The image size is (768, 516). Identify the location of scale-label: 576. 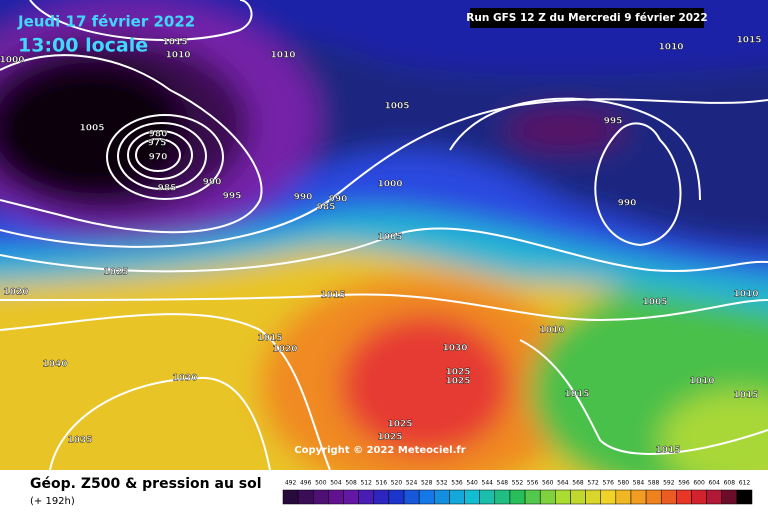
(609, 483).